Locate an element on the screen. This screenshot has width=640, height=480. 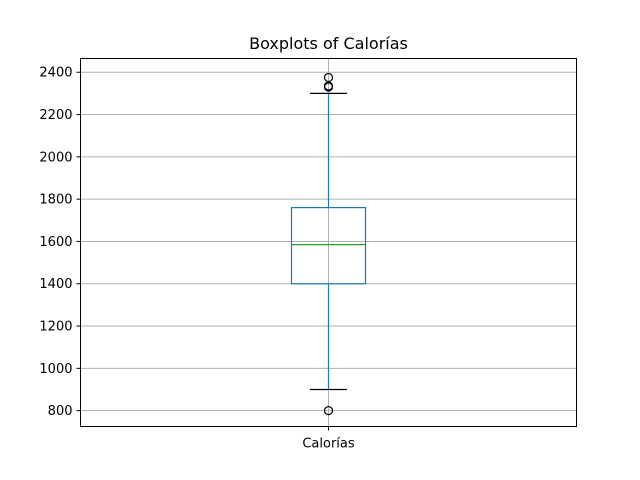
plot-area is located at coordinates (328, 244).